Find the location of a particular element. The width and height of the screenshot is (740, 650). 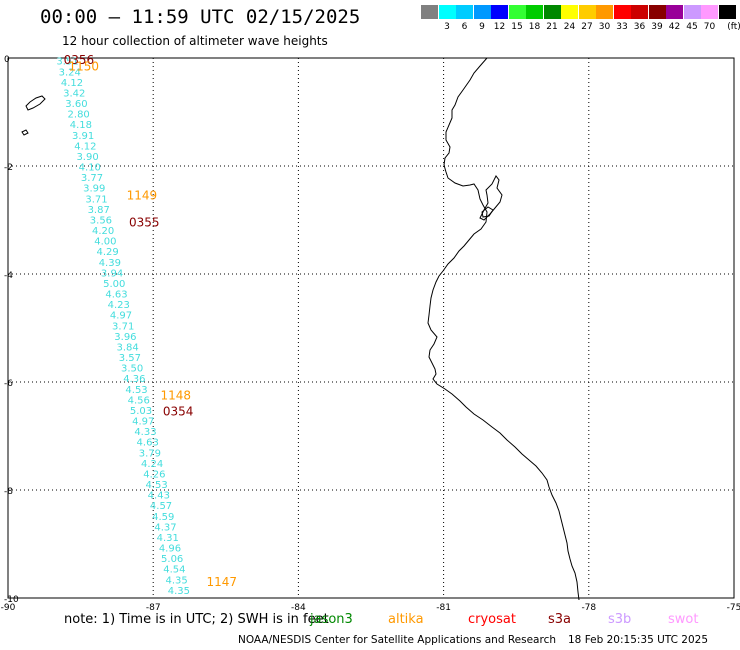

swh-value-label: 3.60 is located at coordinates (76, 104).